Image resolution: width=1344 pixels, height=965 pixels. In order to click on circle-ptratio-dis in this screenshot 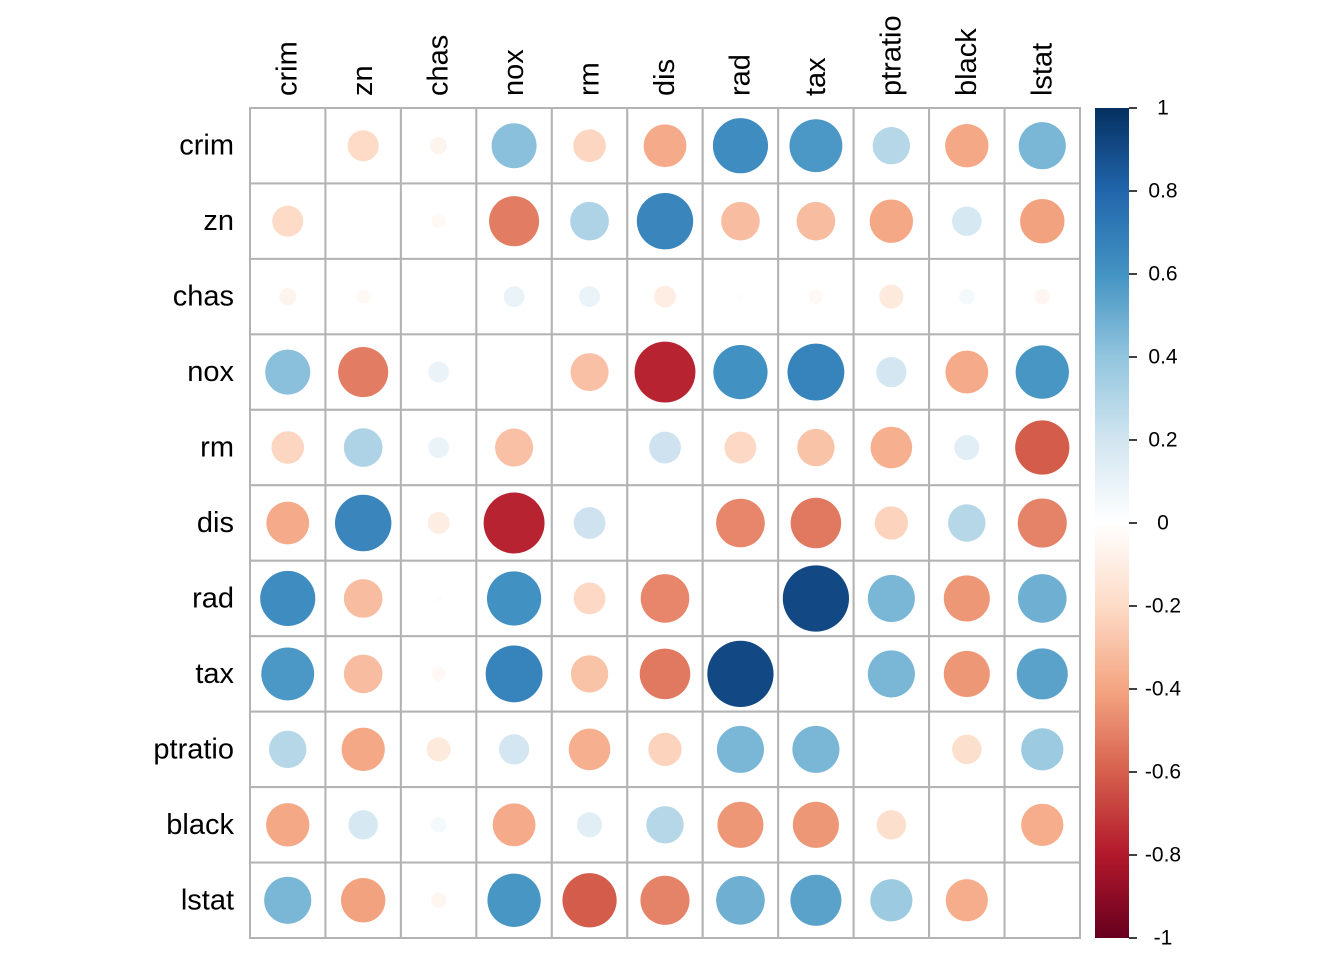, I will do `click(665, 749)`.